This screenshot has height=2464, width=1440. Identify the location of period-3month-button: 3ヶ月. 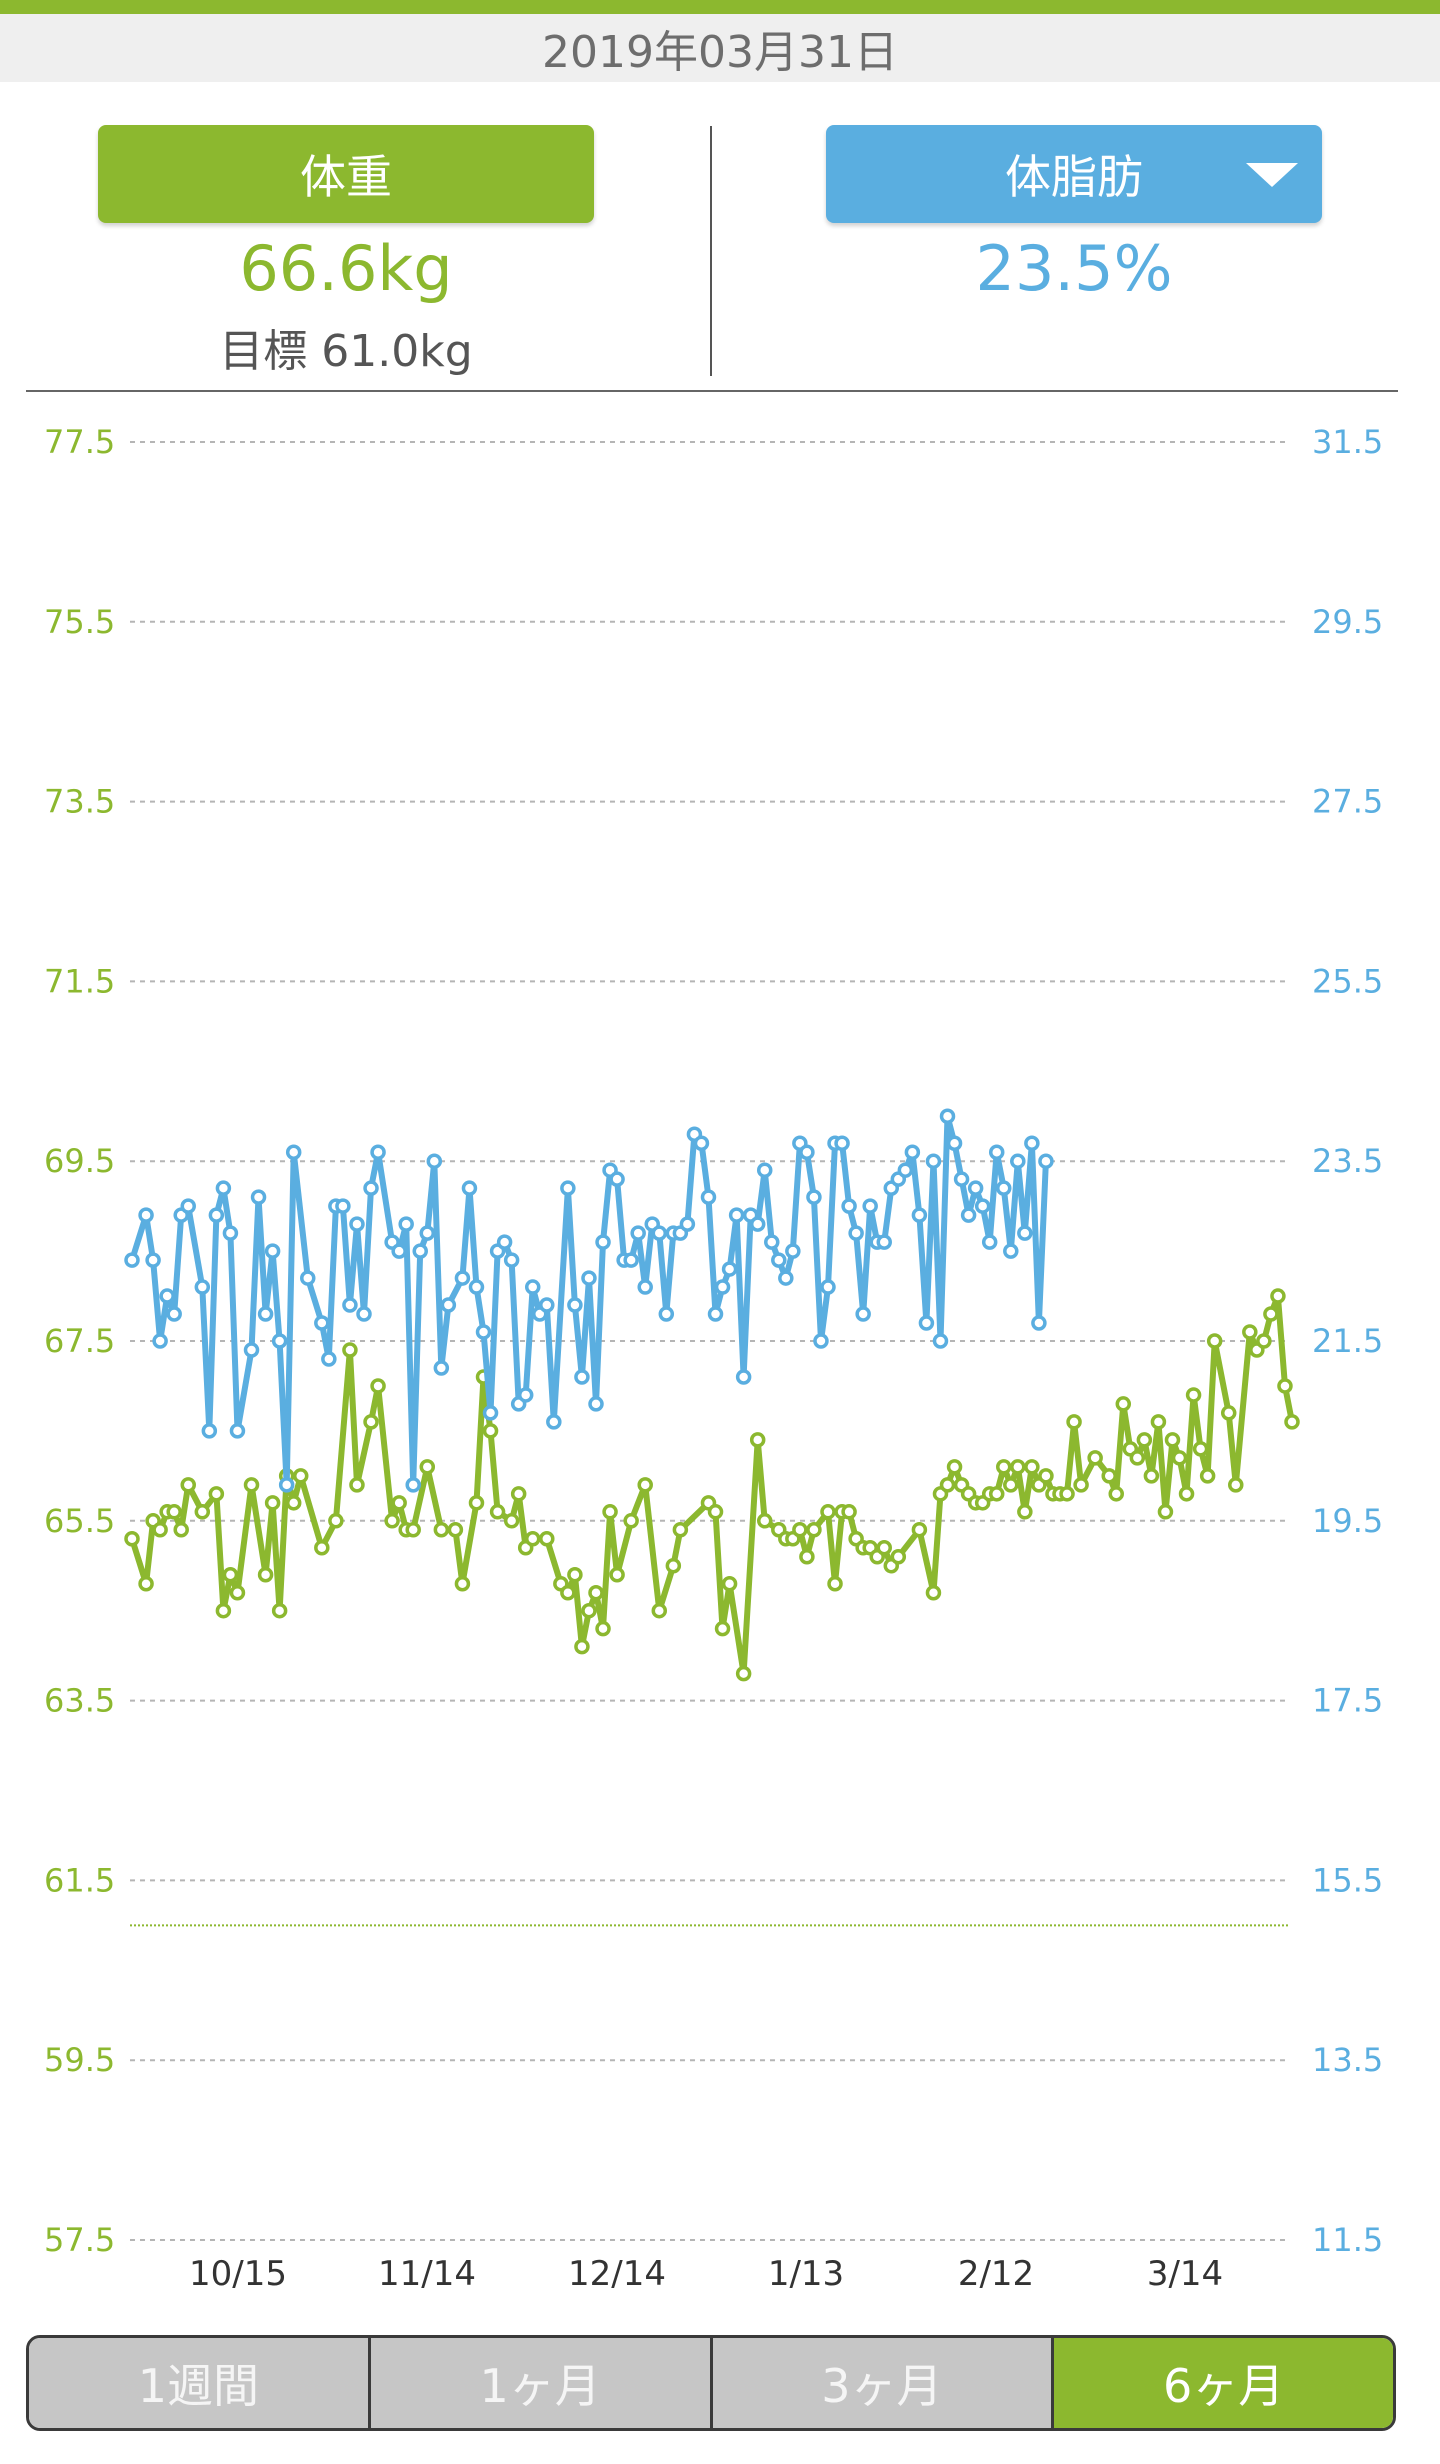
(883, 2383).